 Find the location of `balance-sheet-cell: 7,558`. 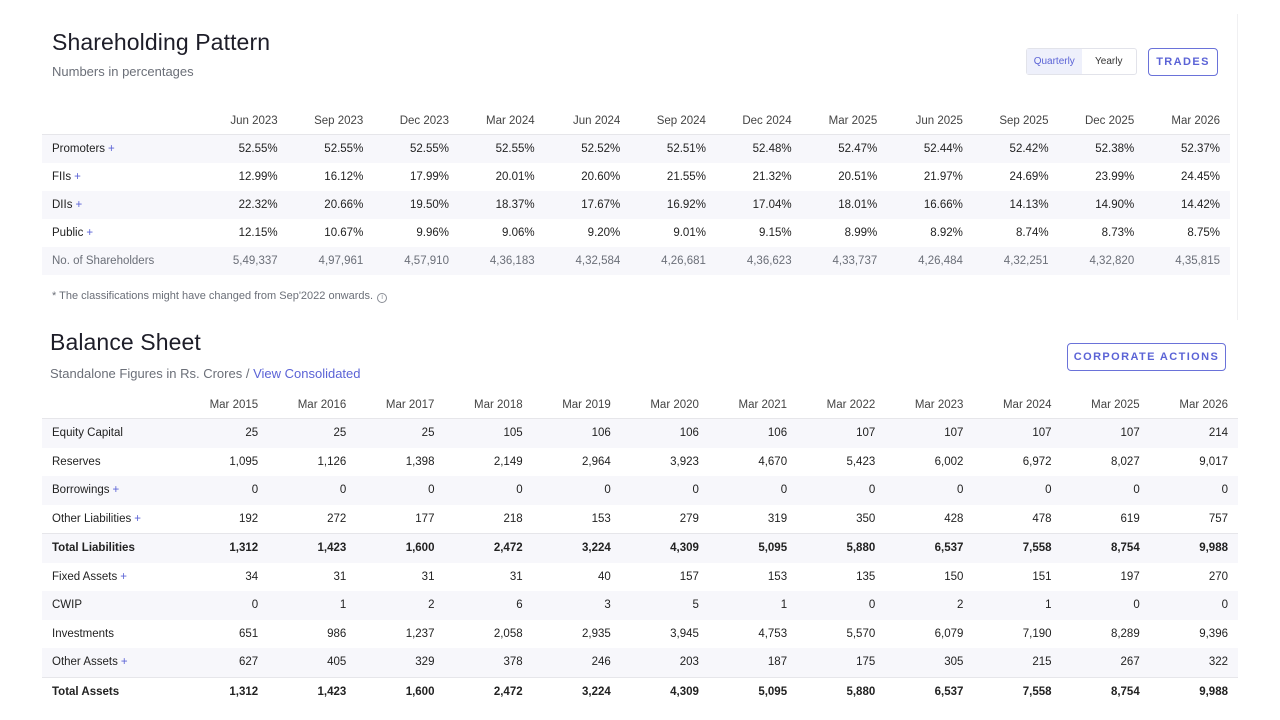

balance-sheet-cell: 7,558 is located at coordinates (1017, 691).